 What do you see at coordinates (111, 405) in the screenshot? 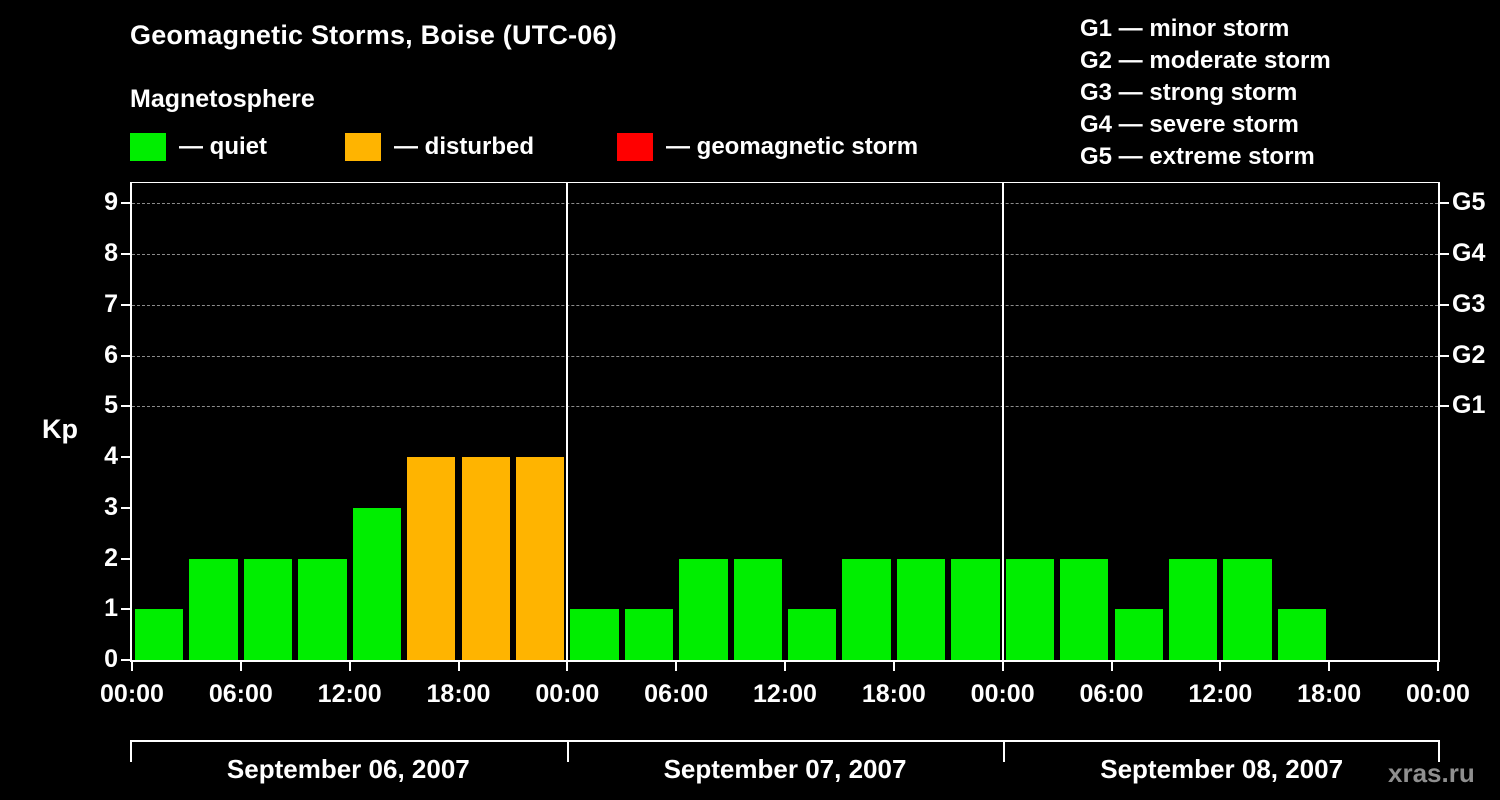
I see `y-tick-label: 5` at bounding box center [111, 405].